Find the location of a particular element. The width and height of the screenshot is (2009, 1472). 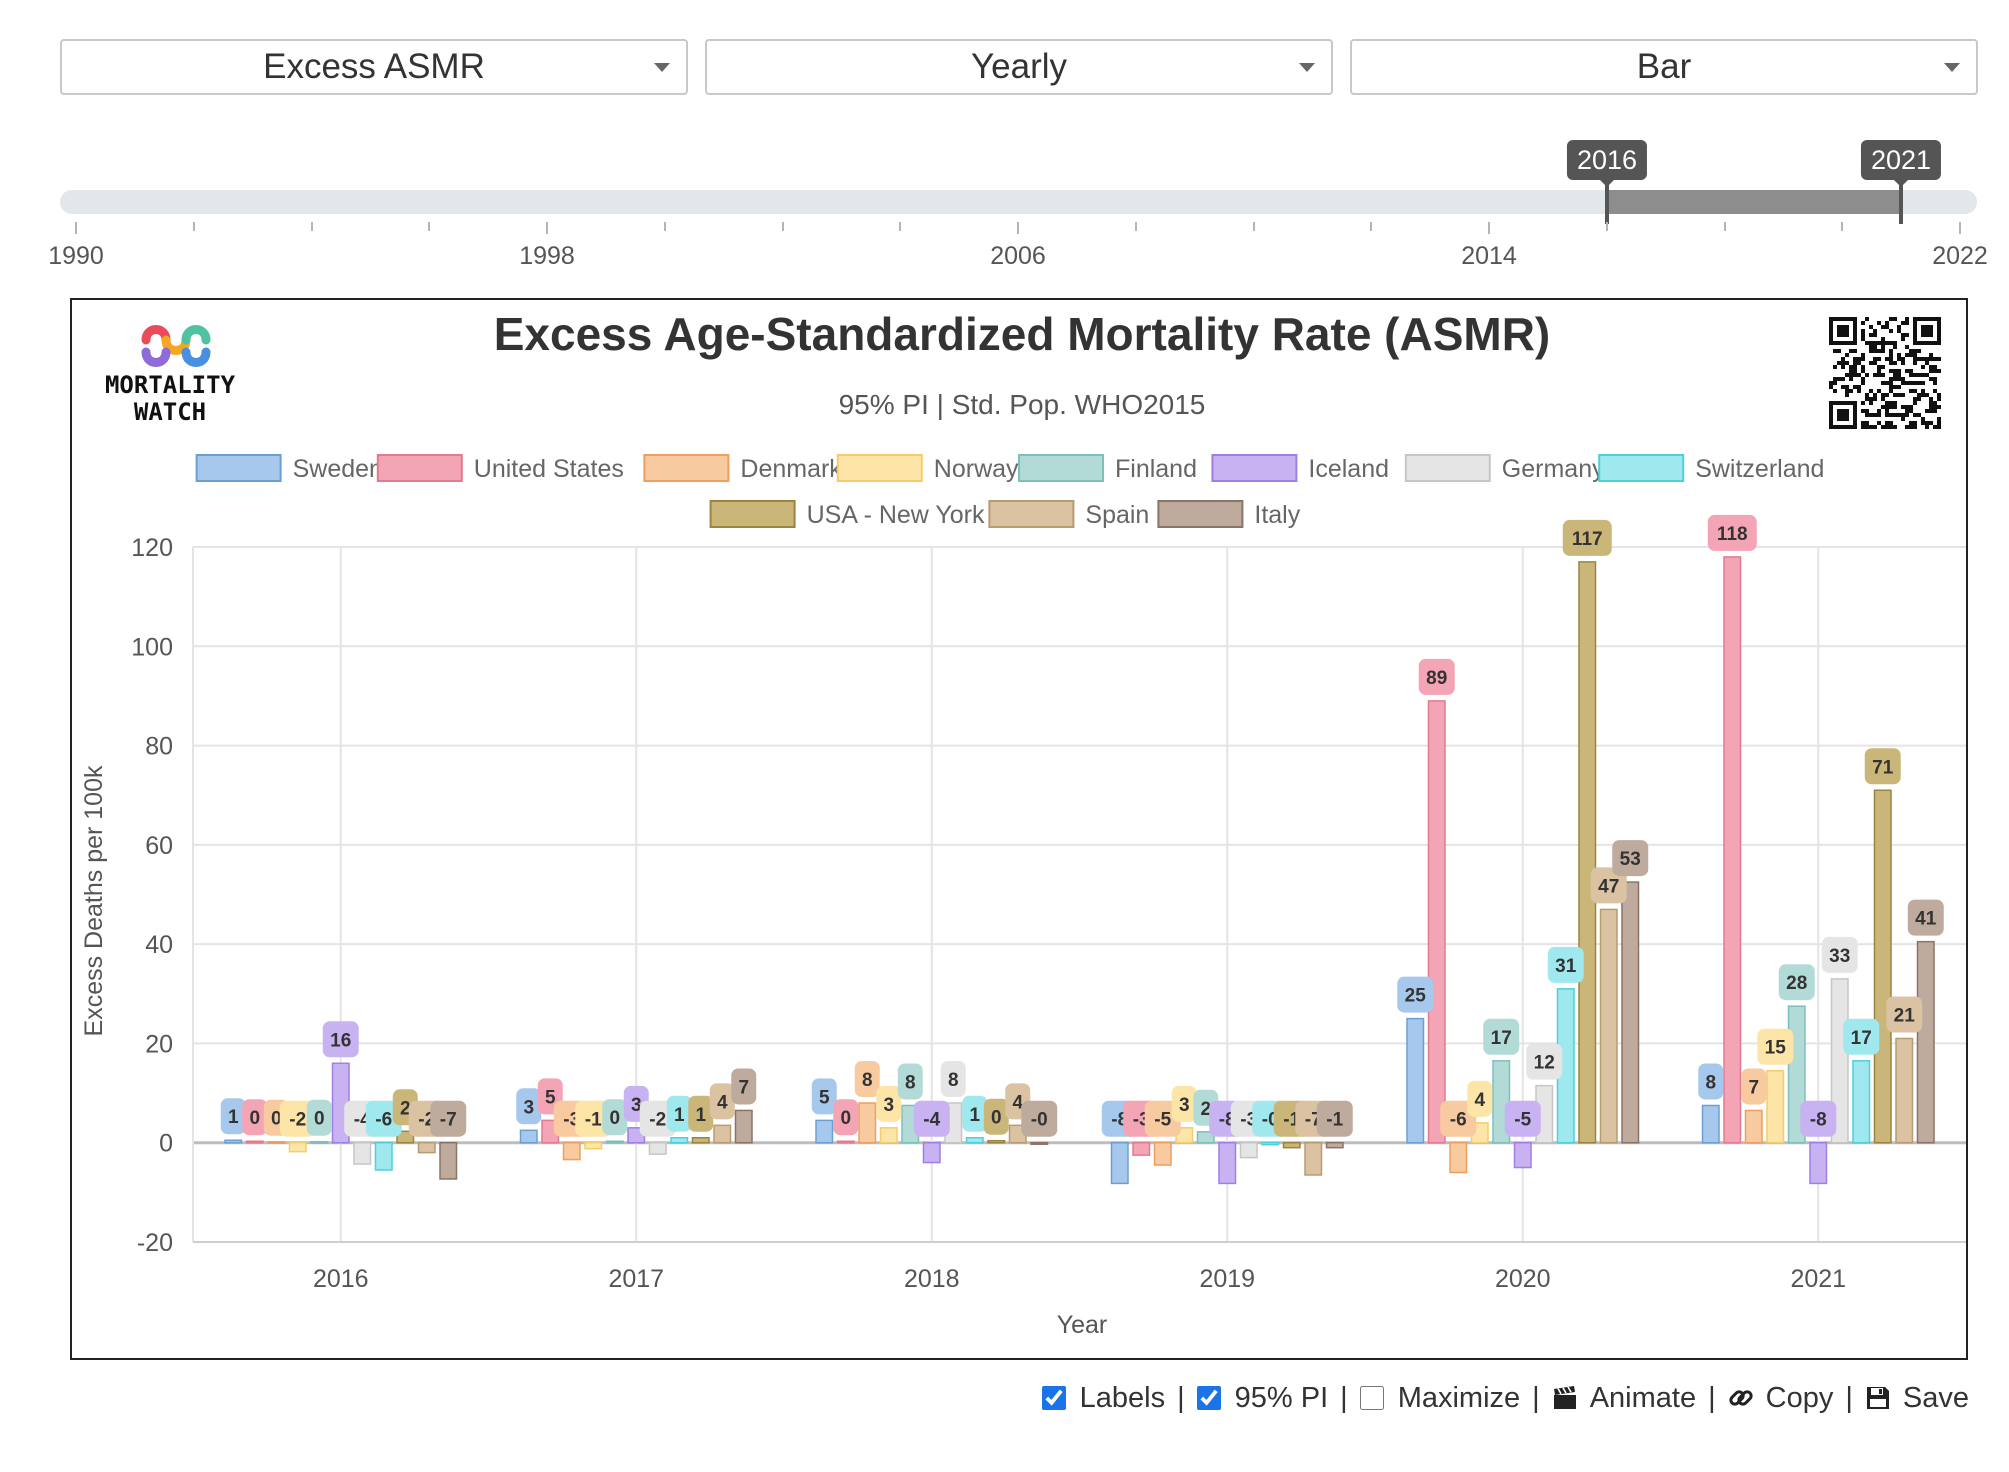

data-label-text: 2 is located at coordinates (405, 1108).